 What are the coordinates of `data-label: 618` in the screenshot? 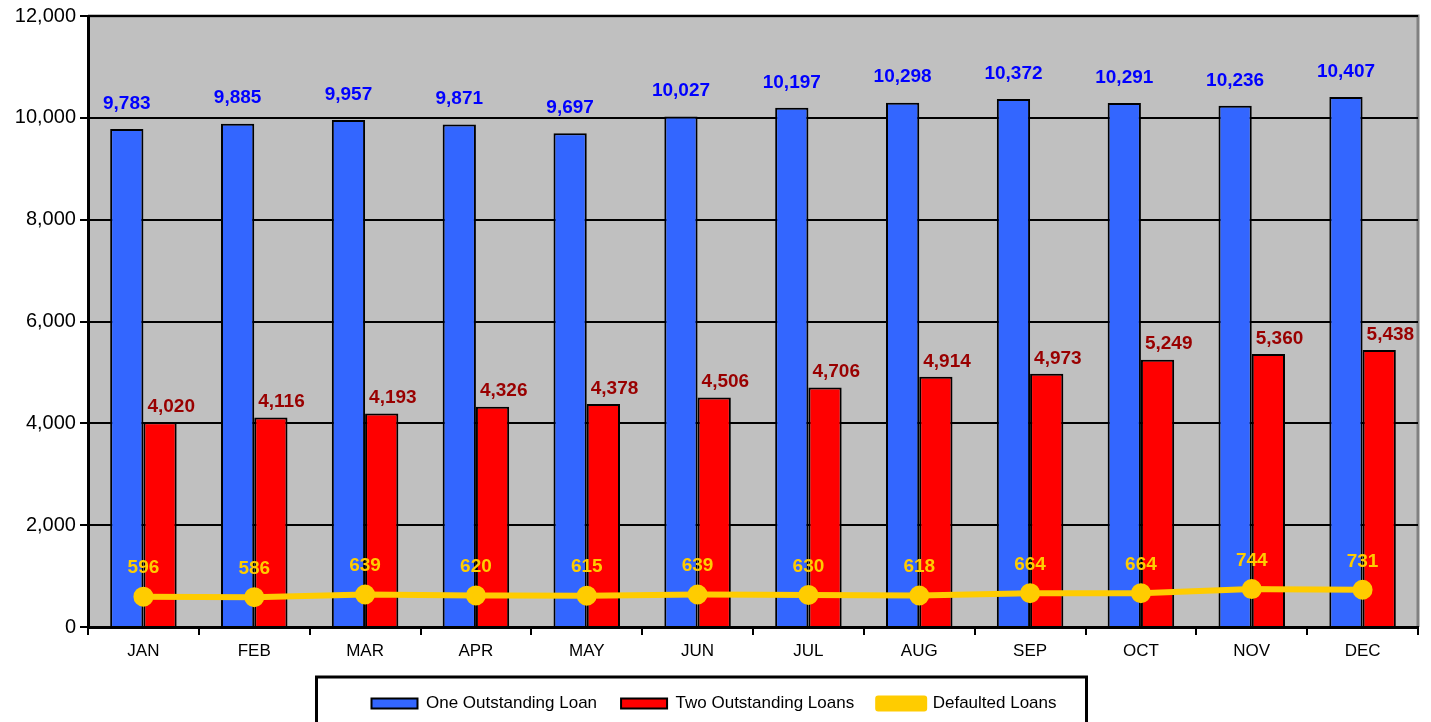 It's located at (919, 566).